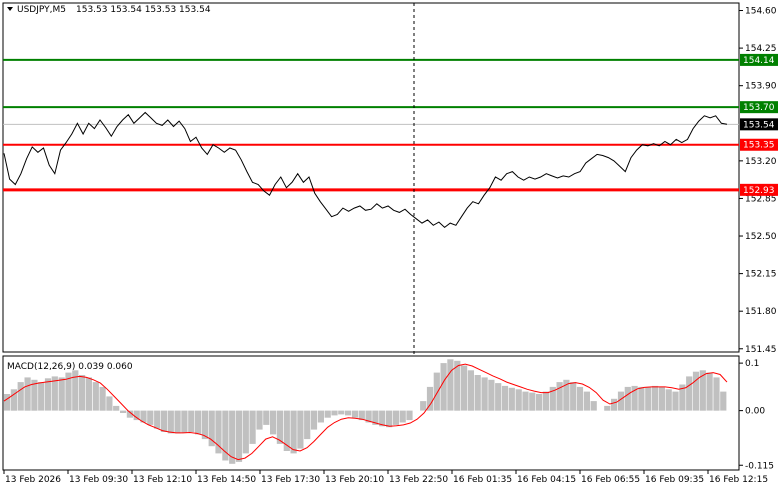 This screenshot has height=489, width=781. Describe the element at coordinates (98, 480) in the screenshot. I see `time-axis-label: 13 Feb 09:30` at that location.